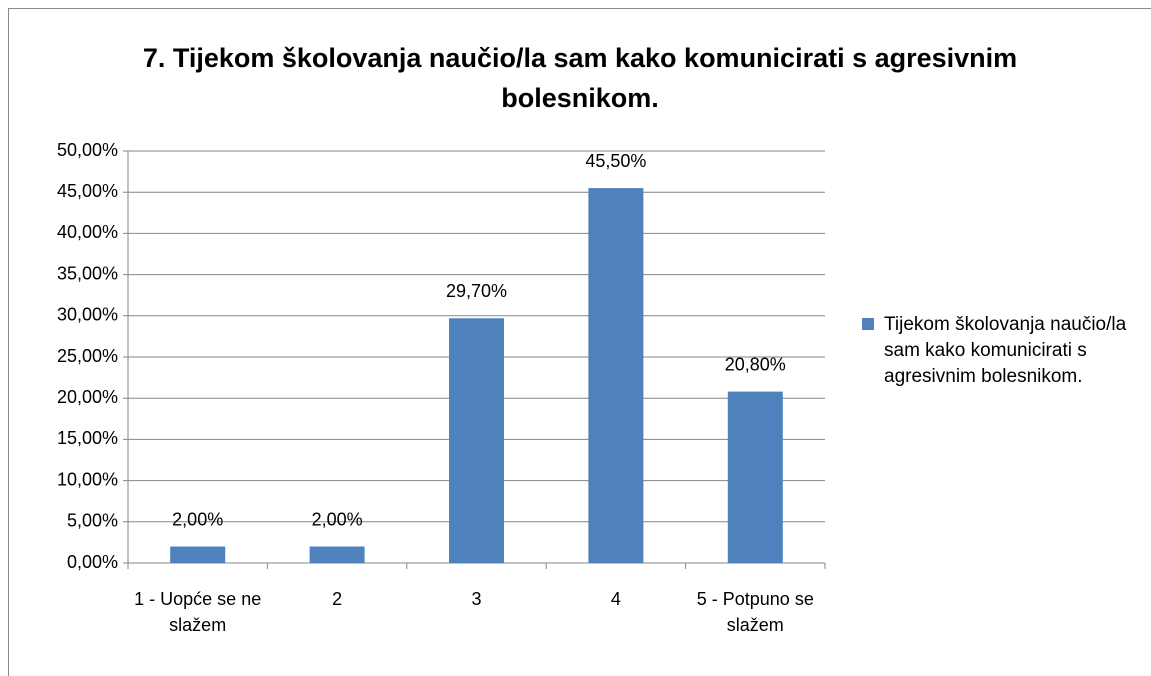  I want to click on y-tick-label: 30,00%, so click(87, 315).